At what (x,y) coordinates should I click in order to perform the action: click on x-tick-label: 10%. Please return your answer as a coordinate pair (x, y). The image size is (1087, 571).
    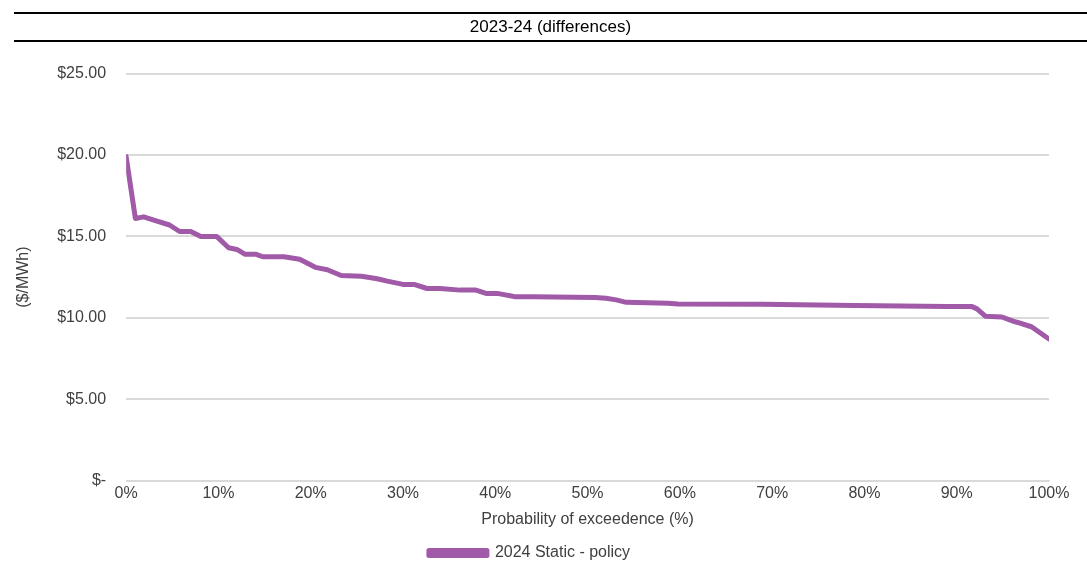
    Looking at the image, I should click on (218, 492).